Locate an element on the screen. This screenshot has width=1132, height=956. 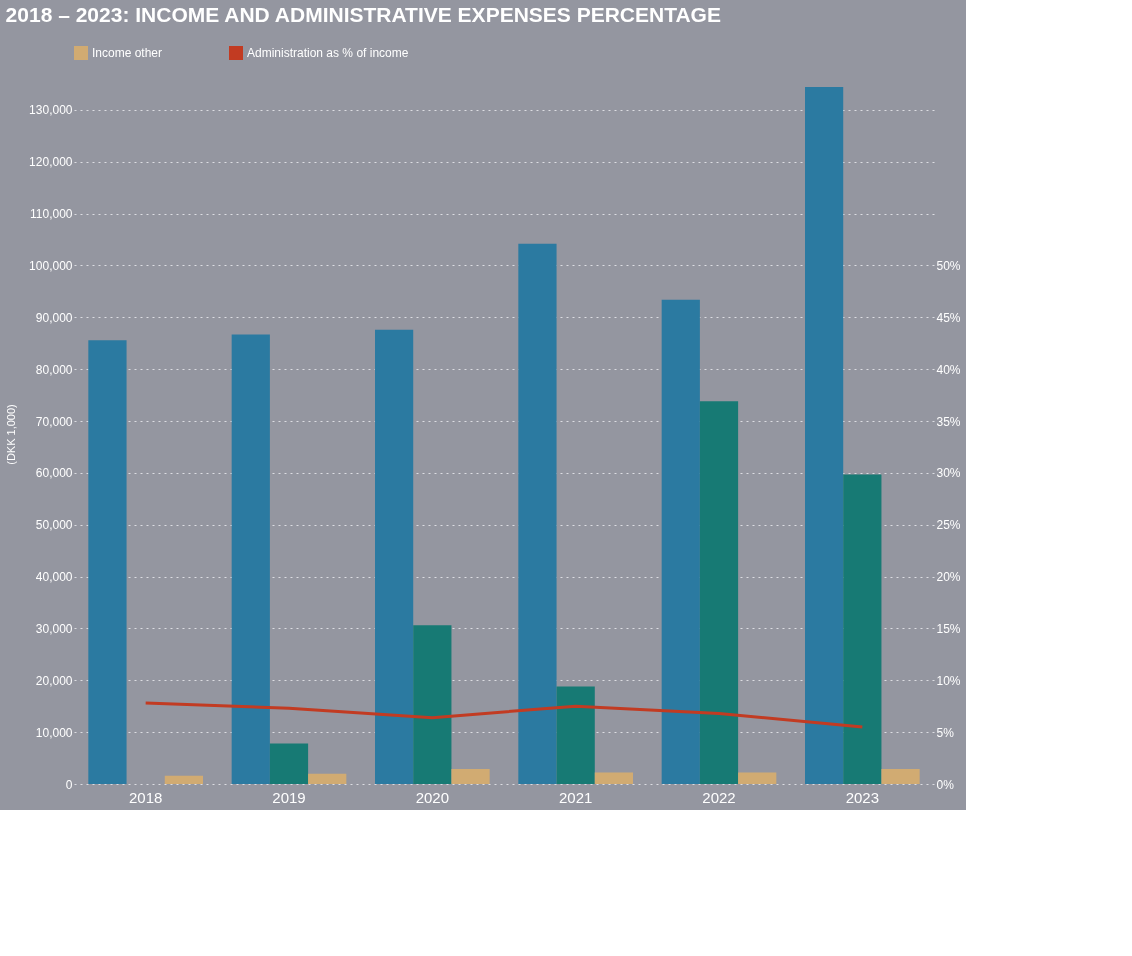
y-tick-label: 90,000 is located at coordinates (54, 317).